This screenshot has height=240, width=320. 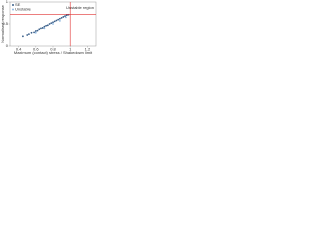 I want to click on y-tick-label: 0.5, so click(x=5, y=23).